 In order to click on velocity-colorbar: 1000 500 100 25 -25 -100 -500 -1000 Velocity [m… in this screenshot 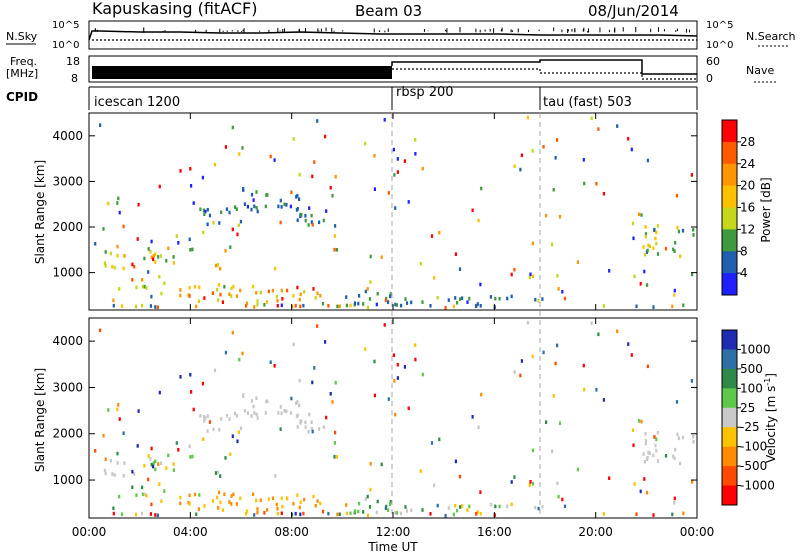, I will do `click(749, 417)`.